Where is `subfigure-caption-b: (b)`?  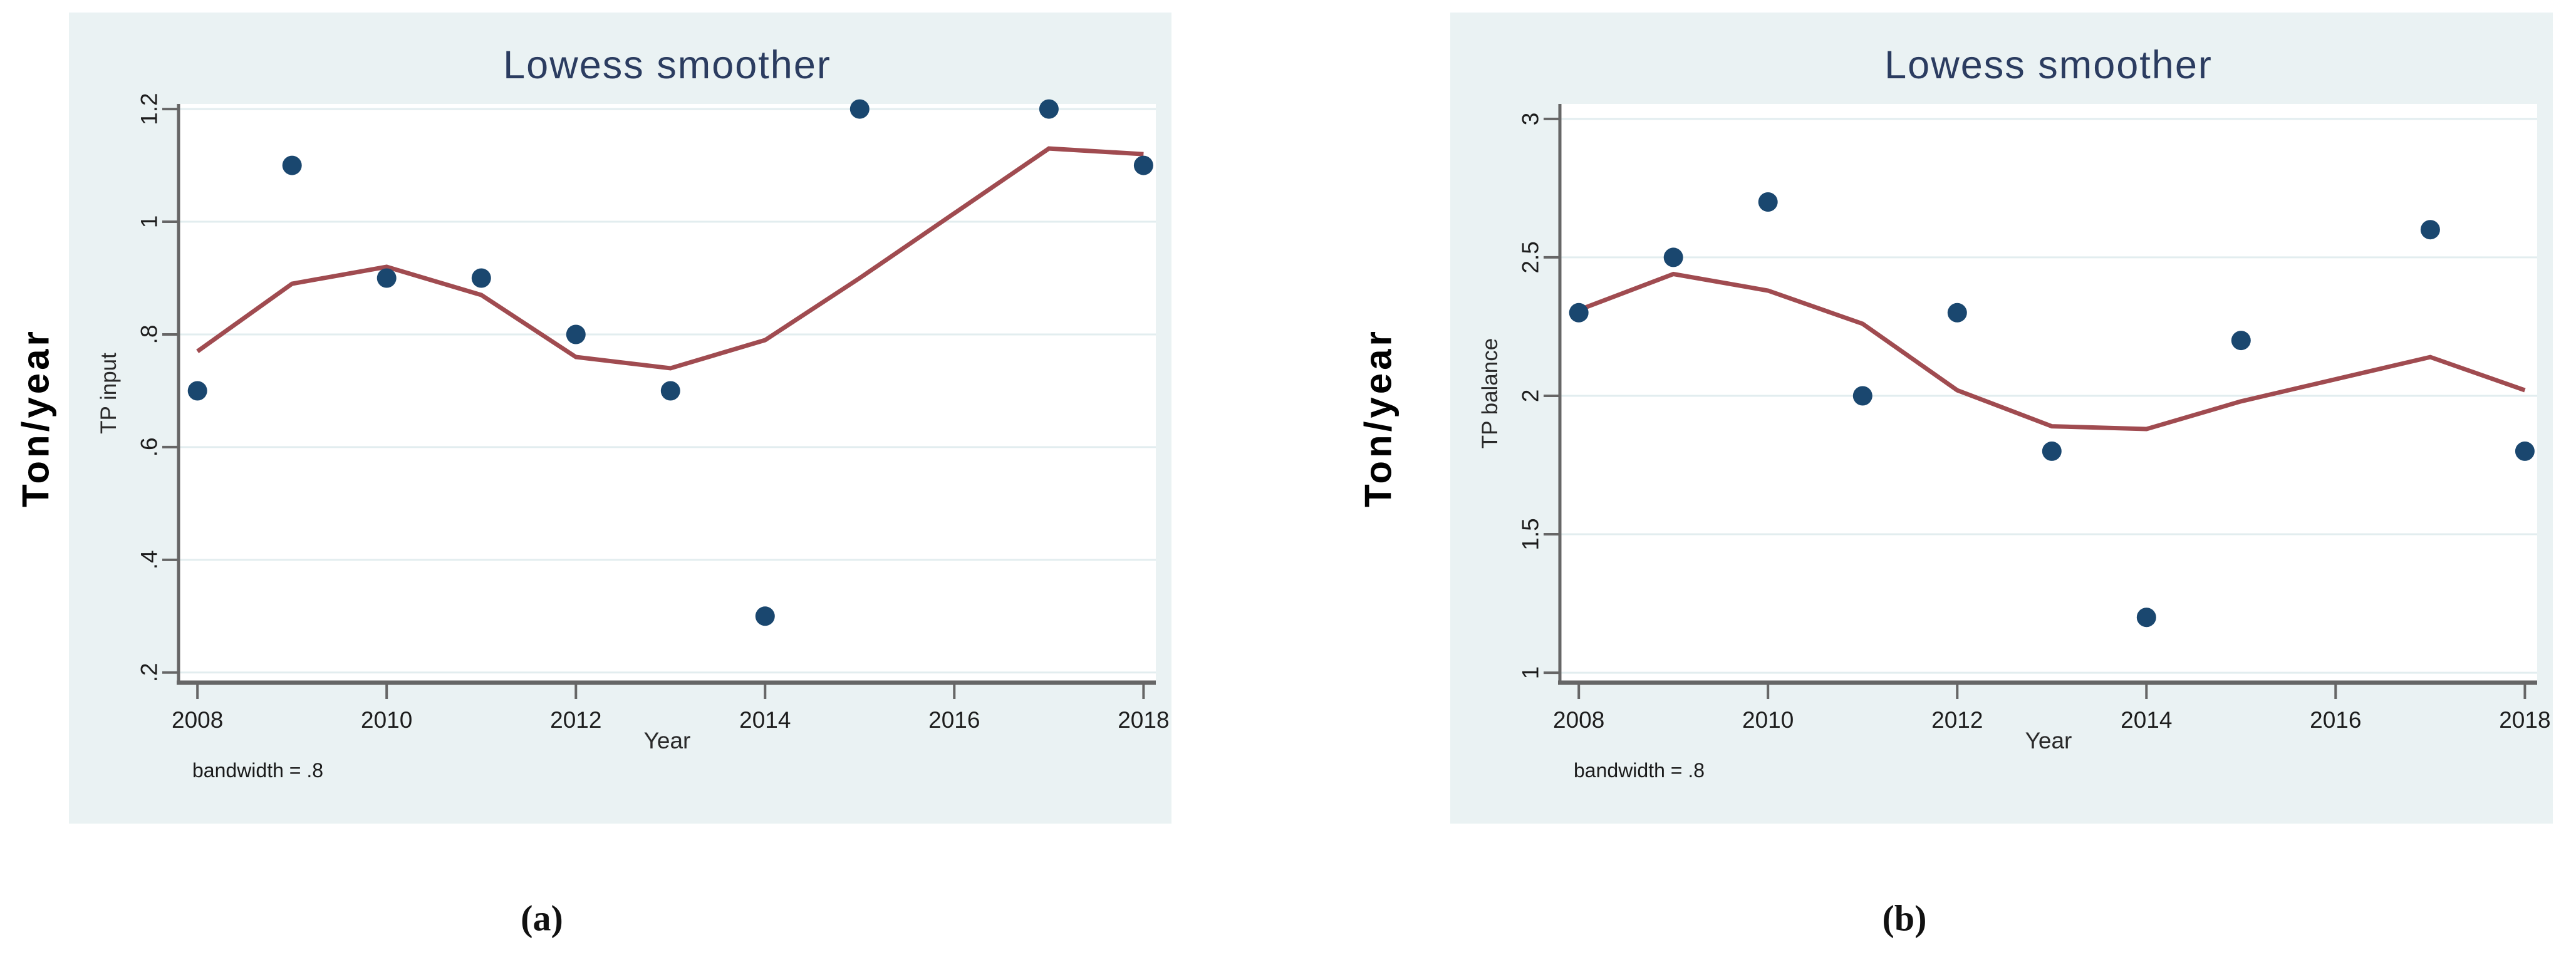 subfigure-caption-b: (b) is located at coordinates (1904, 919).